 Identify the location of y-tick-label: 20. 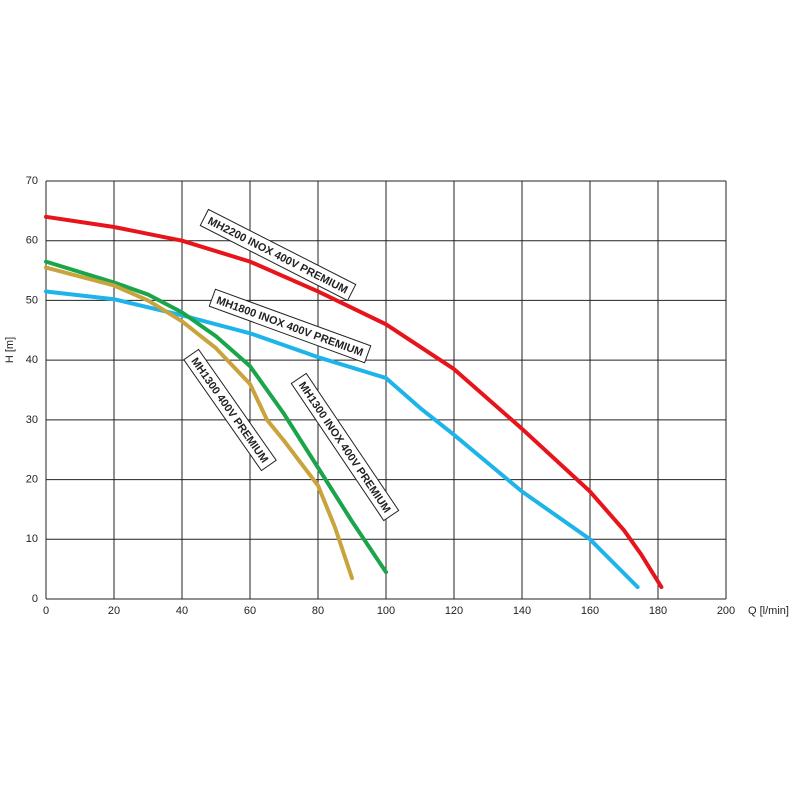
(32, 479).